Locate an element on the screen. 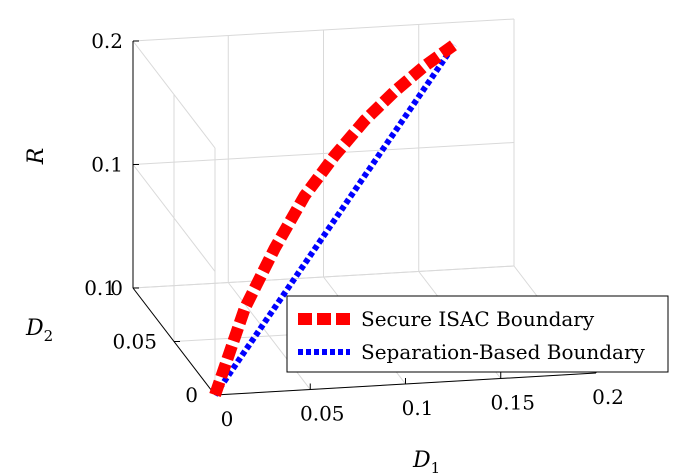 Image resolution: width=692 pixels, height=474 pixels. y-axis-label-main: D is located at coordinates (34, 328).